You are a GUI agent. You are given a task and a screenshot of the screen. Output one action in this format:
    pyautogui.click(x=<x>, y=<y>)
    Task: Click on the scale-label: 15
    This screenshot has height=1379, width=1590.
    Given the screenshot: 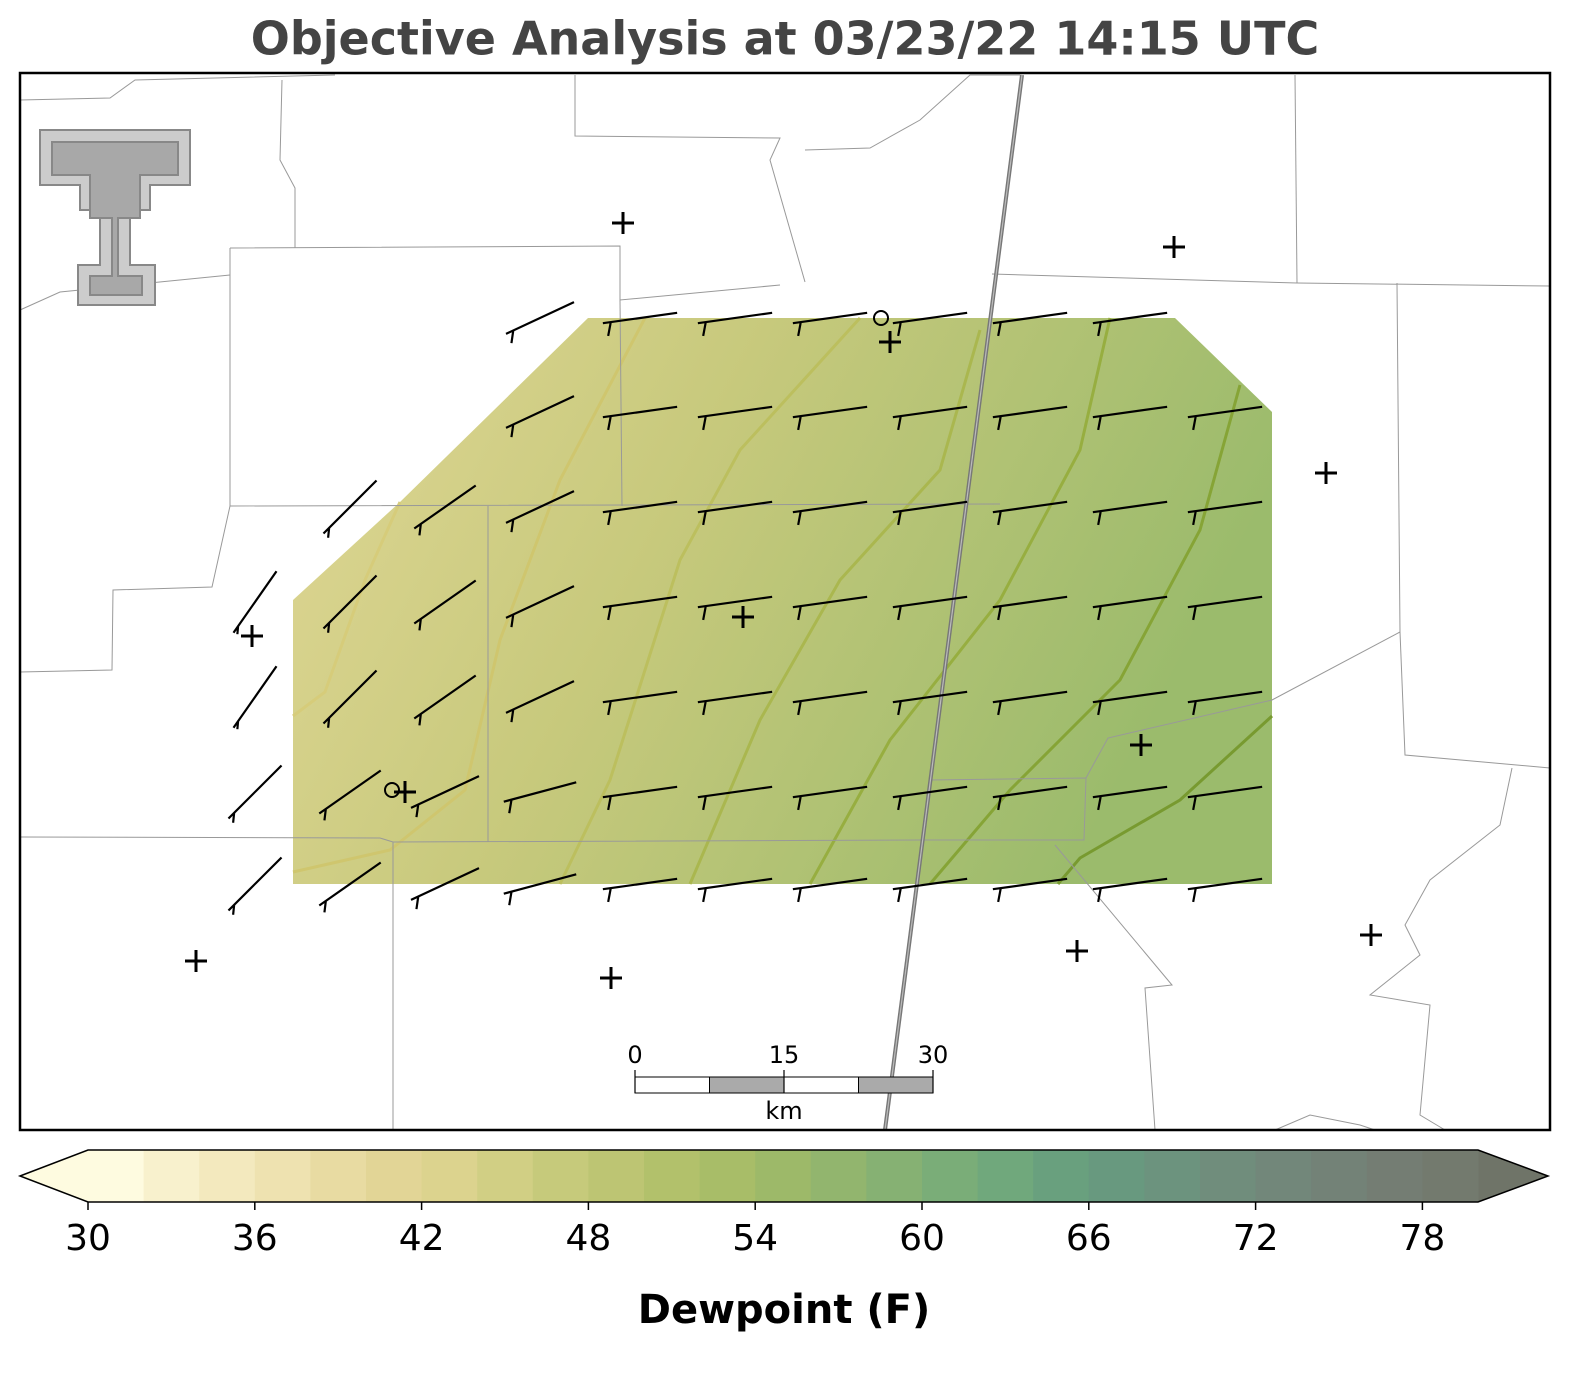 What is the action you would take?
    pyautogui.click(x=784, y=1055)
    